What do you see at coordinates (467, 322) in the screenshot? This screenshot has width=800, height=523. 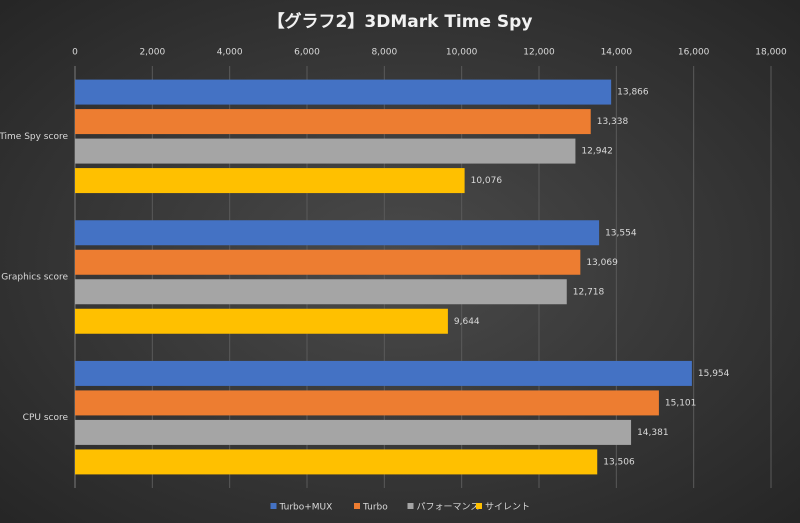 I see `value-label: 9,644` at bounding box center [467, 322].